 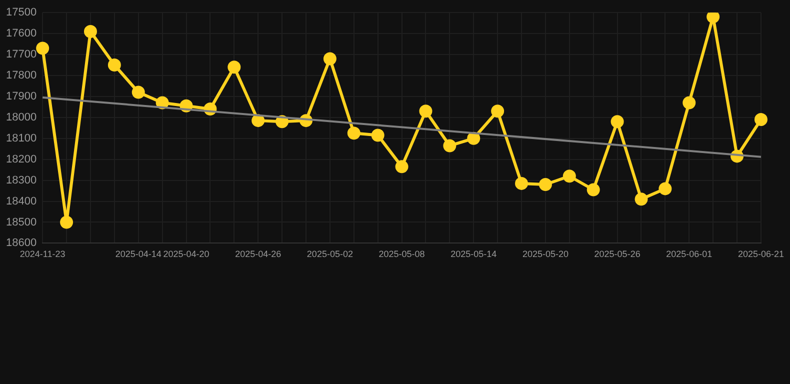 I want to click on x-tick-label: 2025-05-14, so click(x=473, y=254).